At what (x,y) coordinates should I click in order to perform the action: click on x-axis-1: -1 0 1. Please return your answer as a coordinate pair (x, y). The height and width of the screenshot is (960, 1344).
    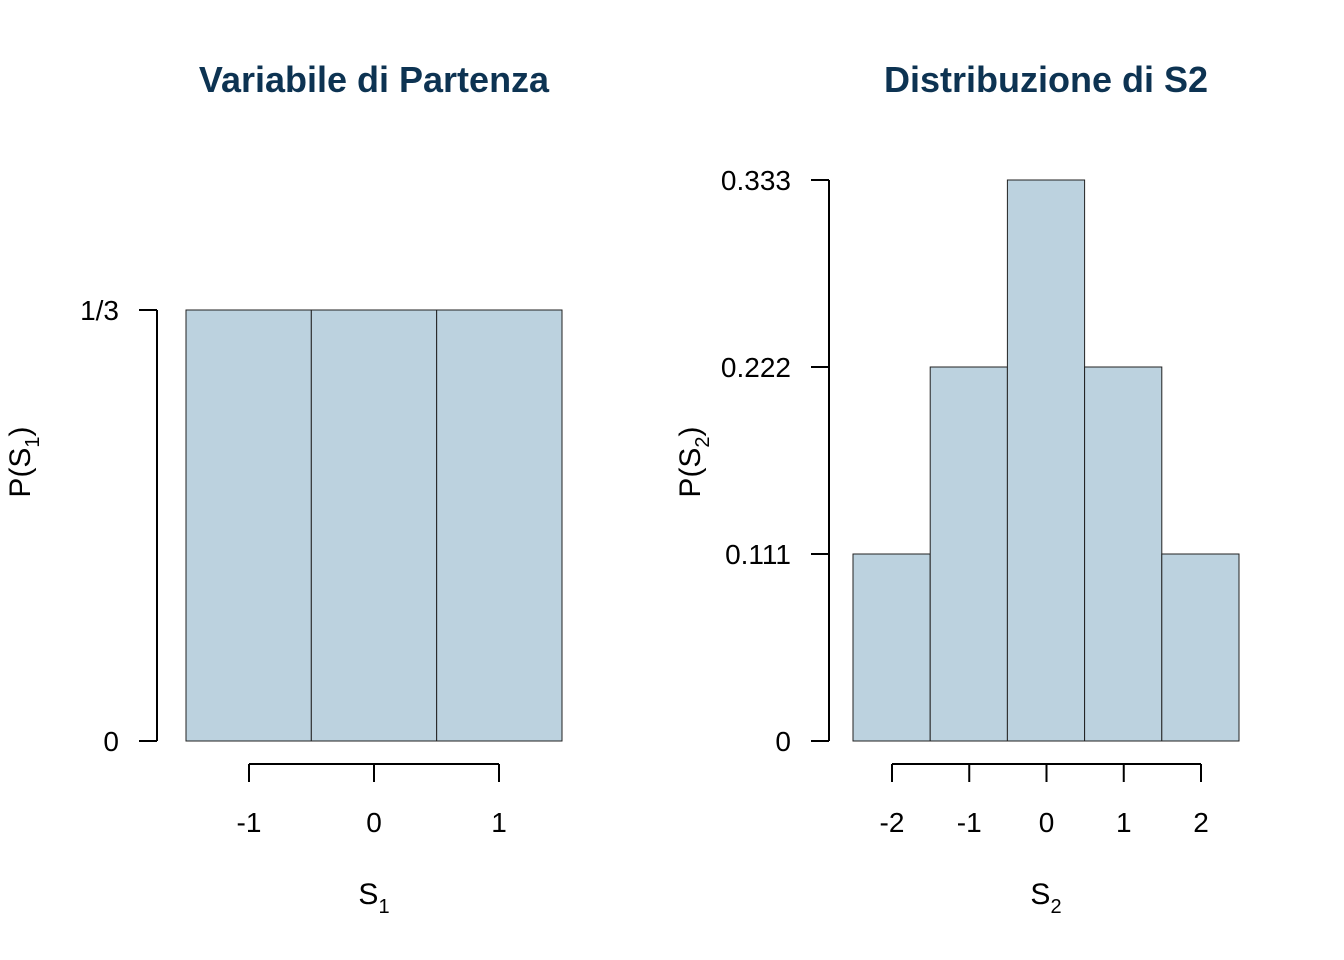
    Looking at the image, I should click on (372, 800).